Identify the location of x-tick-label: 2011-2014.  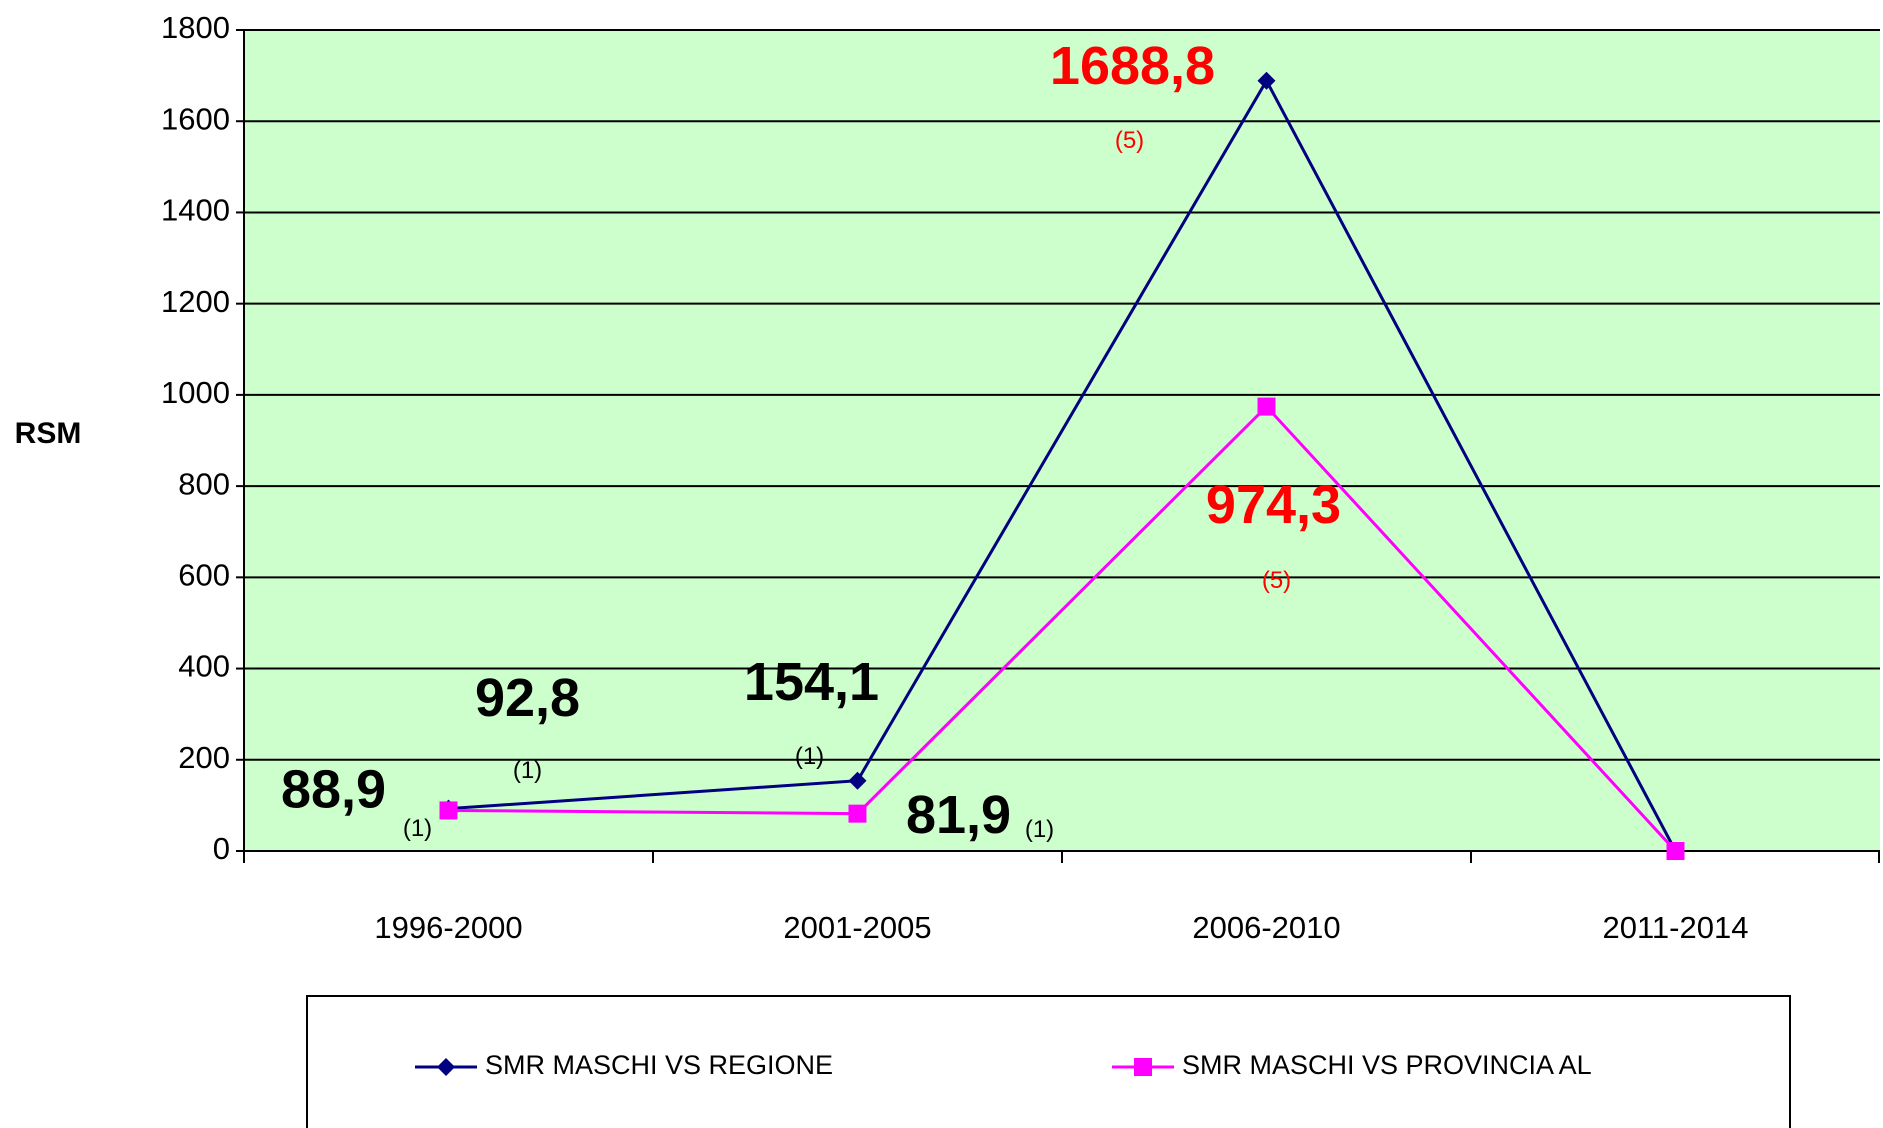
(1676, 927).